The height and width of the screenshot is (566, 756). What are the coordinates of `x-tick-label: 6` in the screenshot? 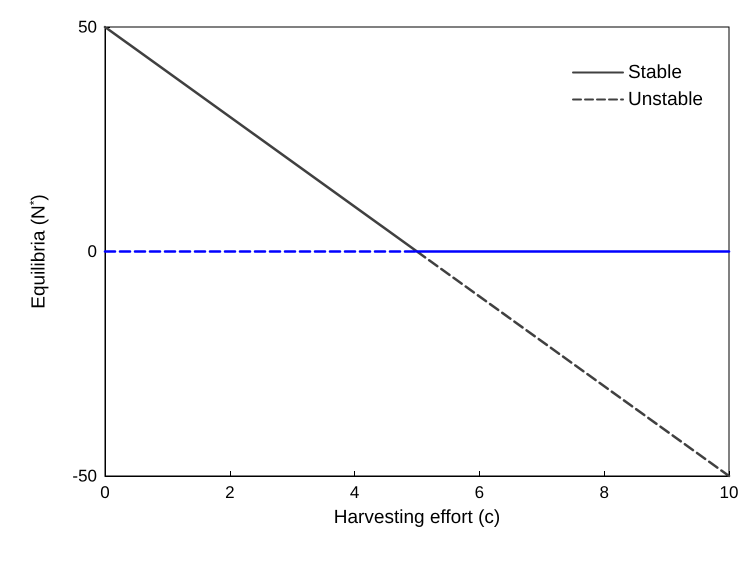 It's located at (479, 492).